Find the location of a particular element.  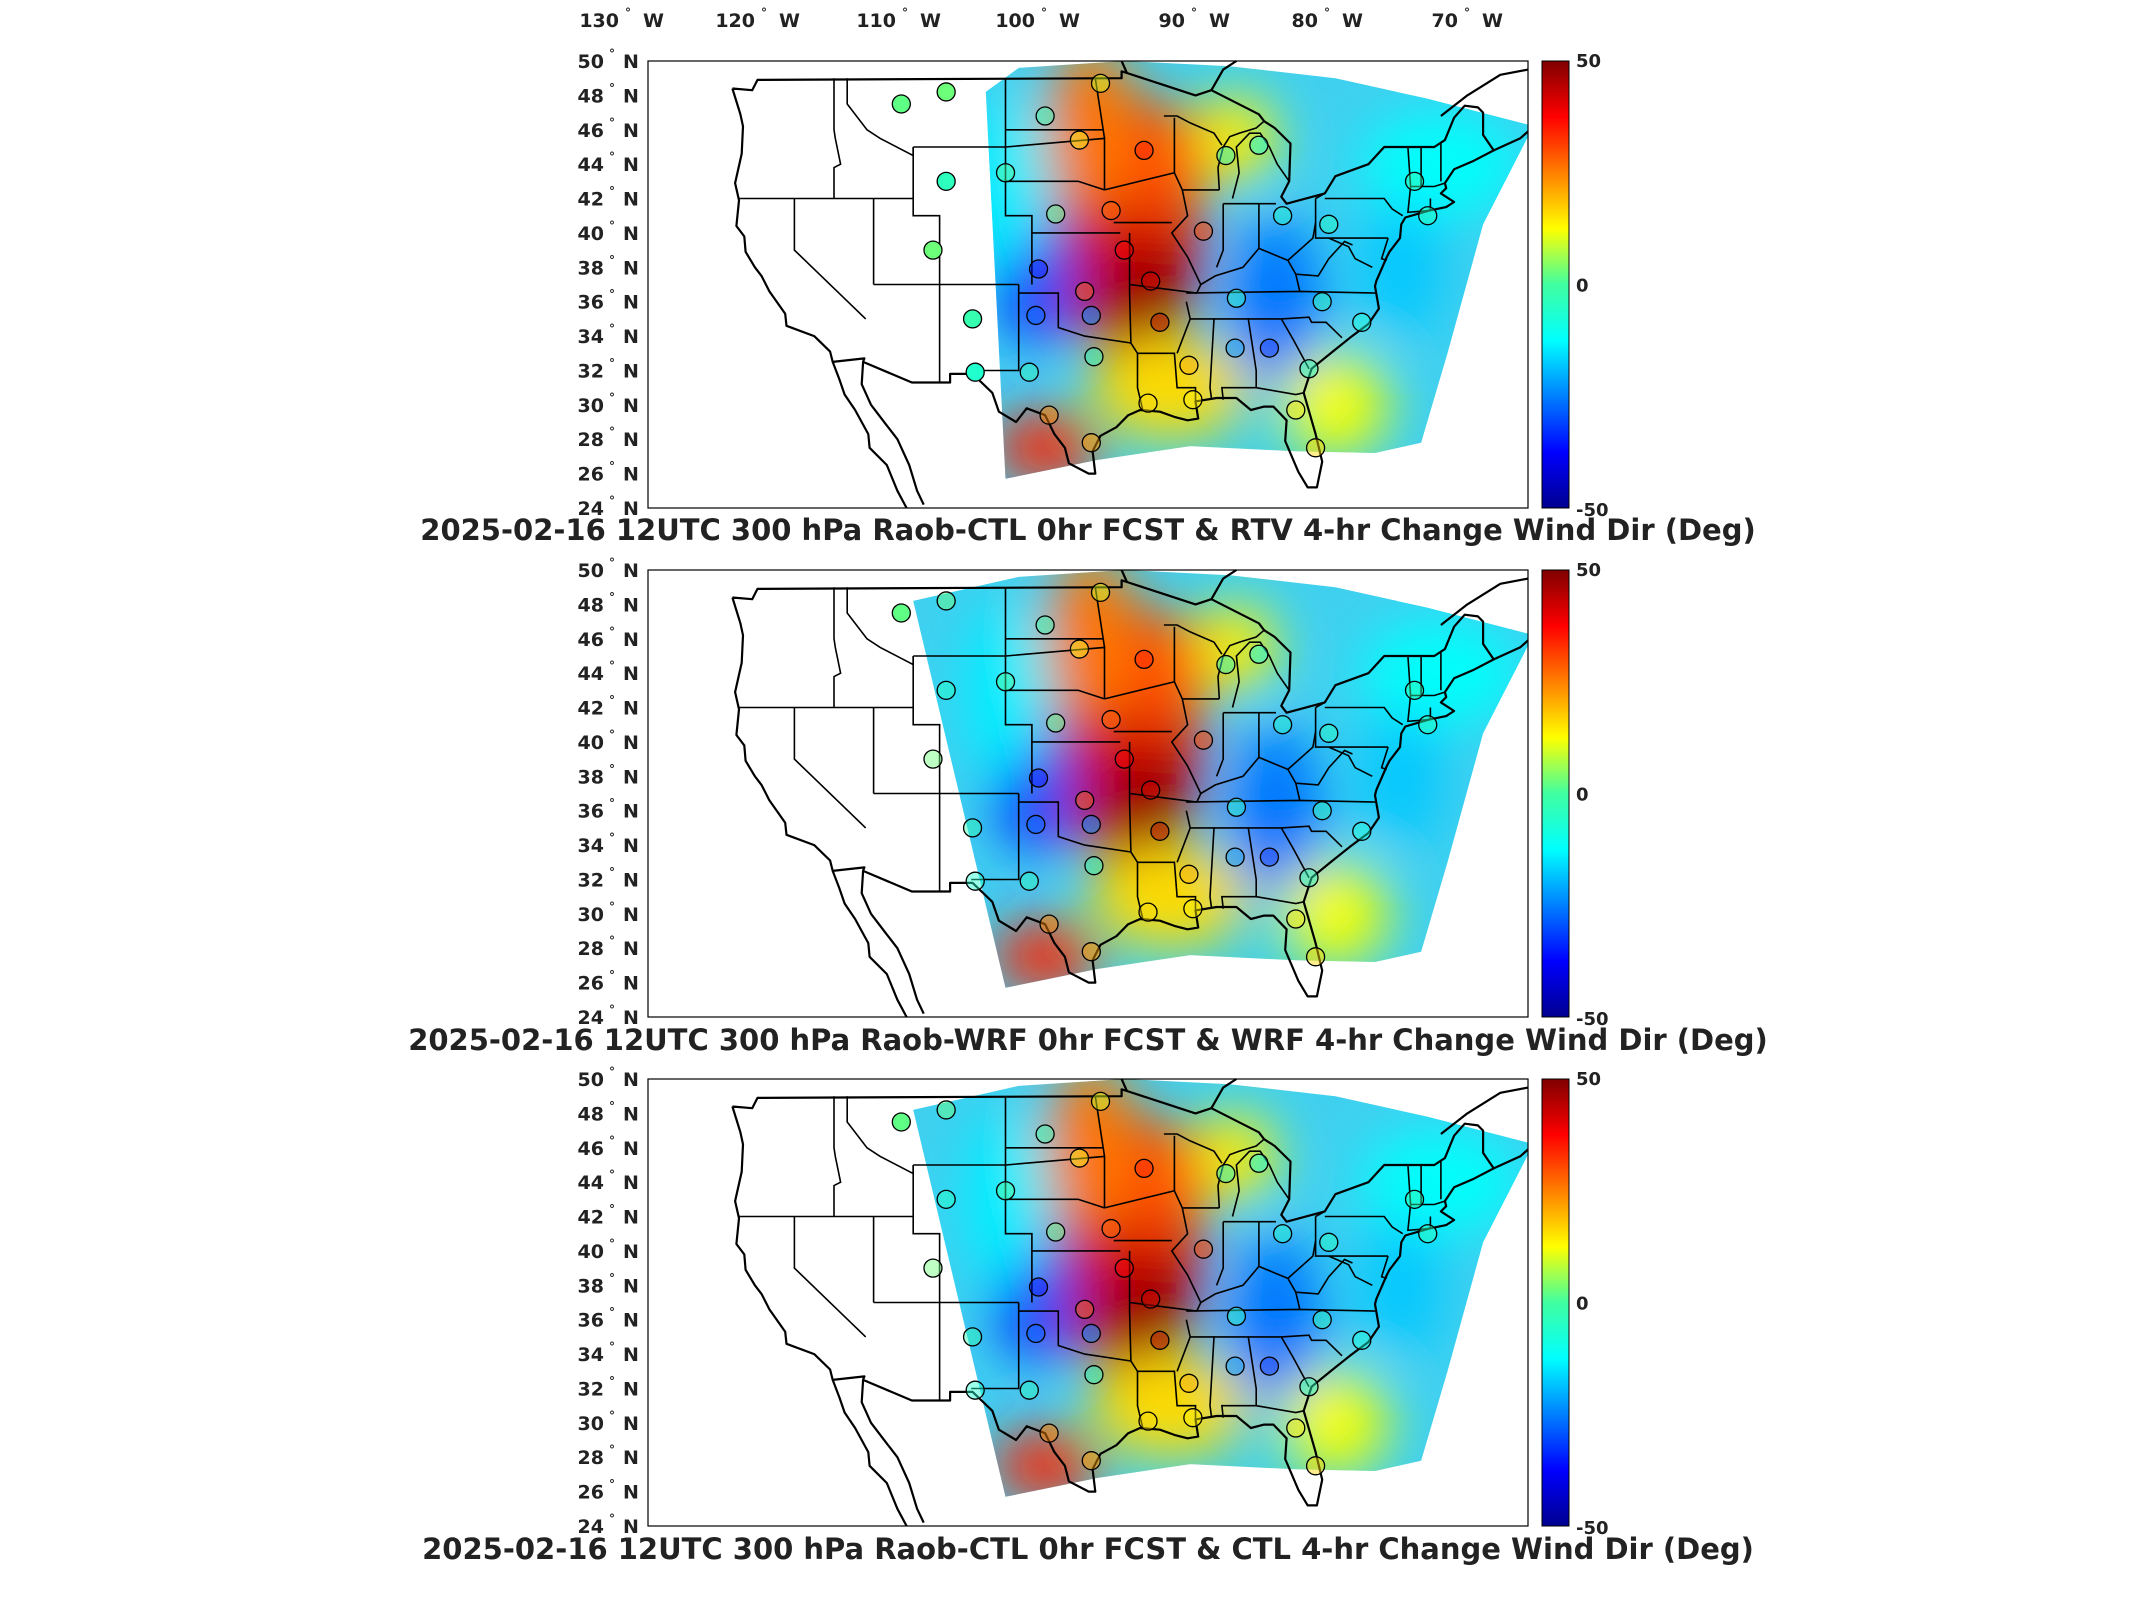

svg-text: 48 is located at coordinates (591, 1114).